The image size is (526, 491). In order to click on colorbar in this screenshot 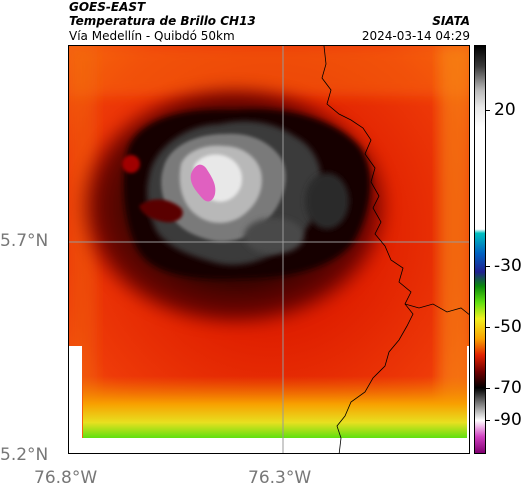, I will do `click(480, 249)`.